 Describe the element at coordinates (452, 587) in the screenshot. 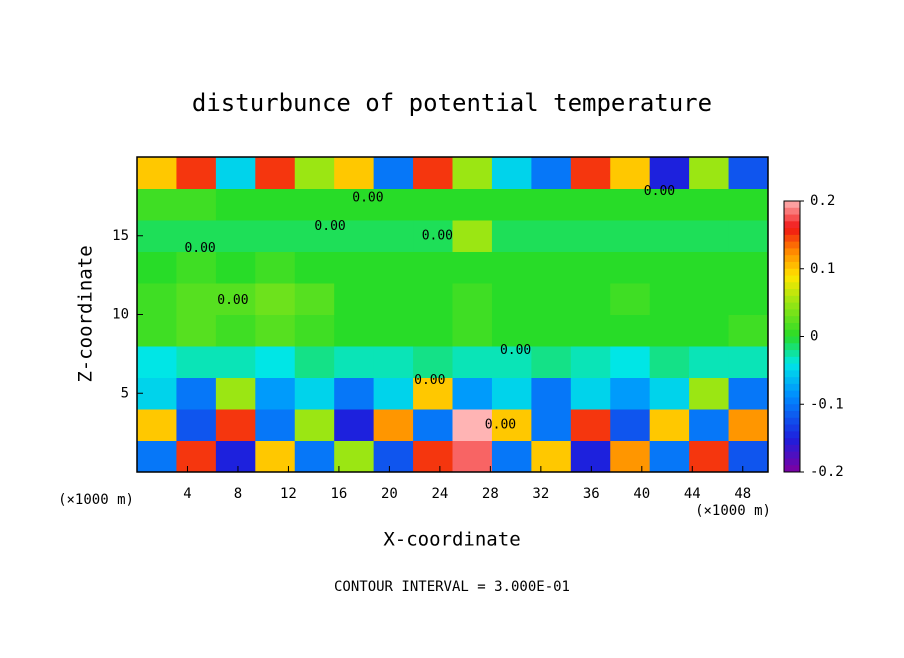

I see `footer: CONTOUR INTERVAL = 3.000E-01` at that location.